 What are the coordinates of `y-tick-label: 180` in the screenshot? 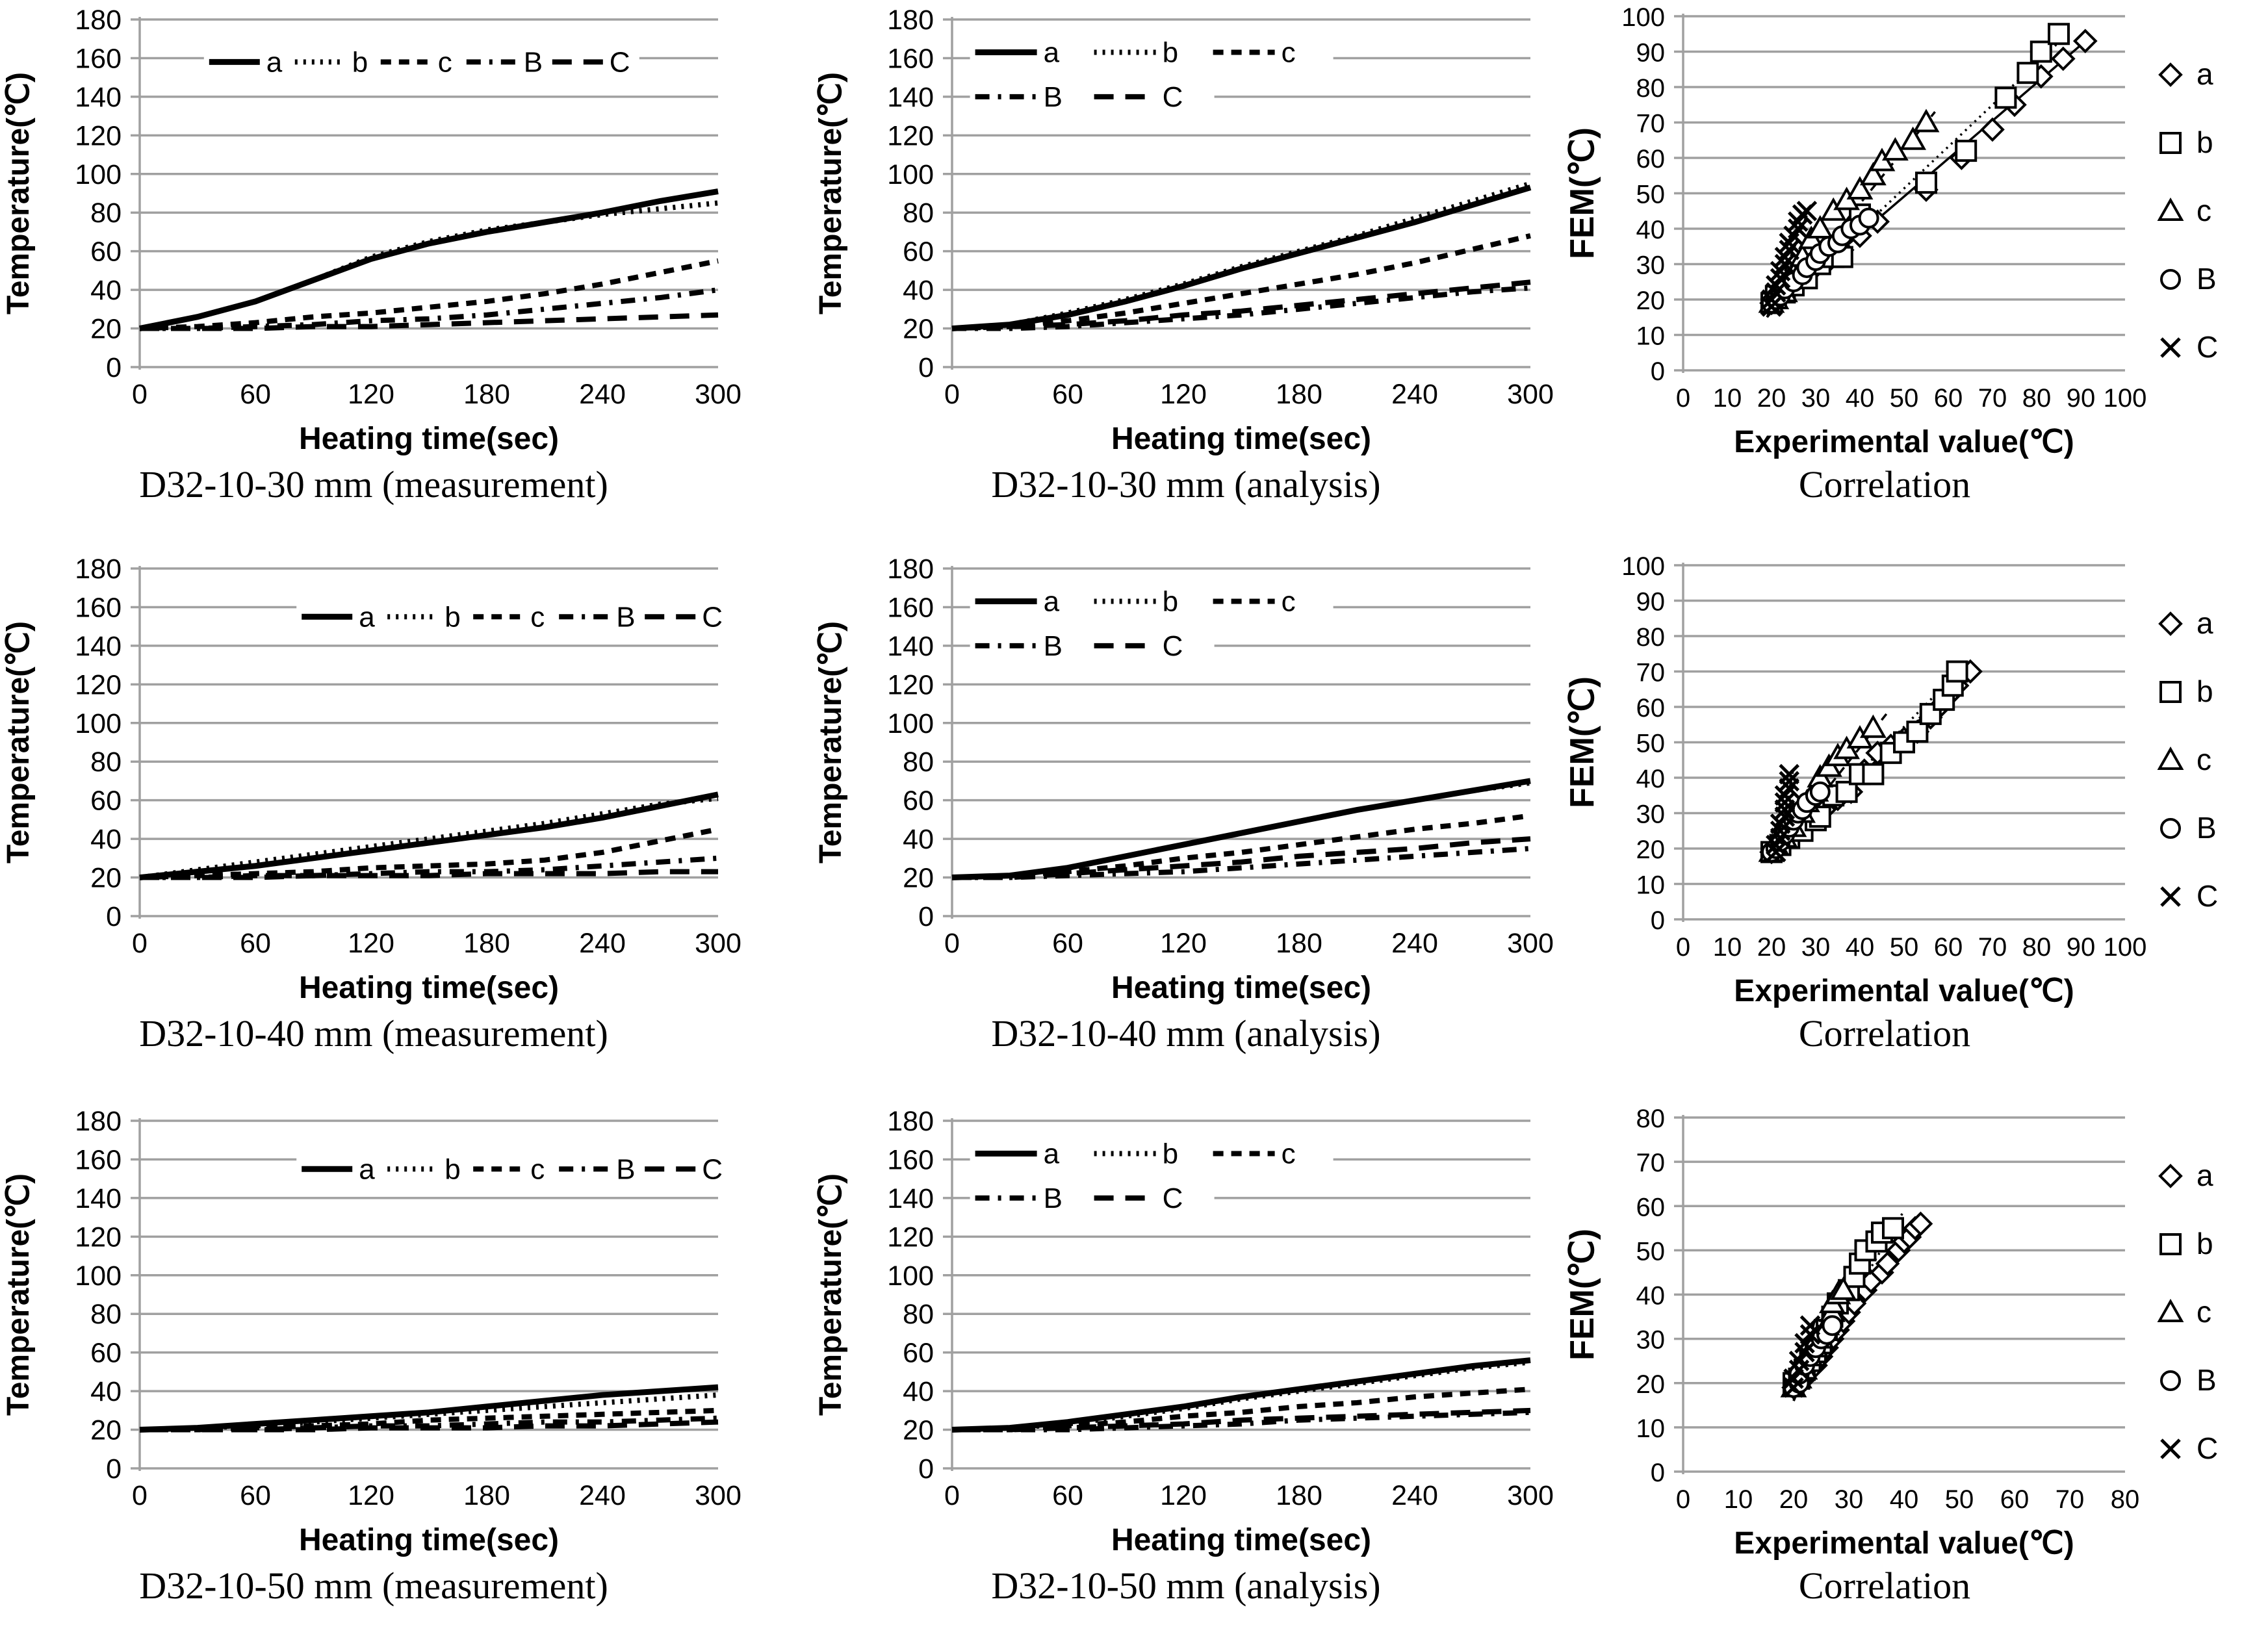 It's located at (99, 1121).